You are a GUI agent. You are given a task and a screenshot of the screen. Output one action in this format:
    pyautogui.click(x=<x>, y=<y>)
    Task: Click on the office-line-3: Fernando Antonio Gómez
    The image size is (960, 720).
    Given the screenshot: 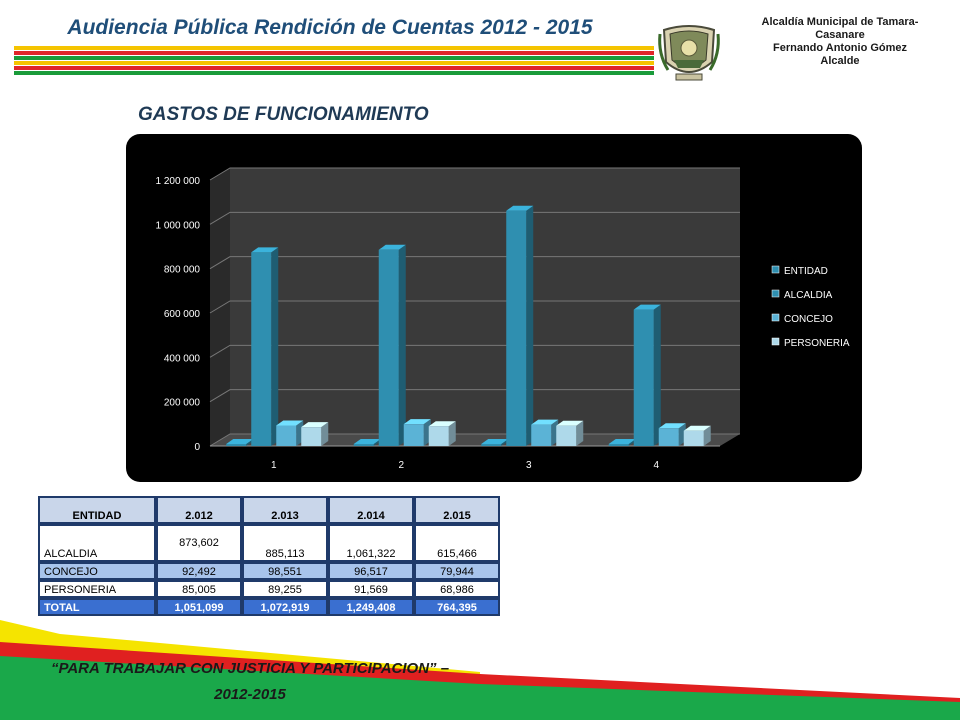 What is the action you would take?
    pyautogui.click(x=840, y=48)
    